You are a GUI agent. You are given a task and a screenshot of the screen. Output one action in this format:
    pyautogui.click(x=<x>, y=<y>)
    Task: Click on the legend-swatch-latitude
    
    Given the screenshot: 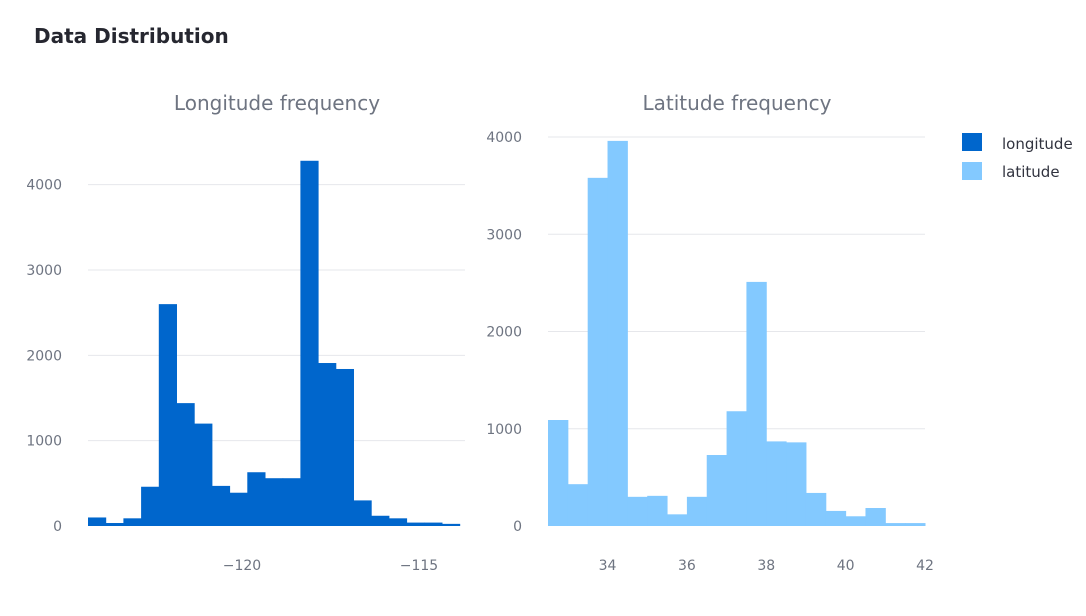 What is the action you would take?
    pyautogui.click(x=972, y=171)
    